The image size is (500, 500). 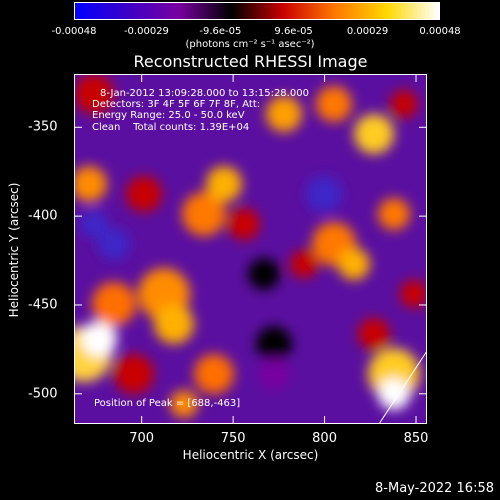 I want to click on footer-timestamp: 8-May-2022 16:58, so click(x=434, y=488).